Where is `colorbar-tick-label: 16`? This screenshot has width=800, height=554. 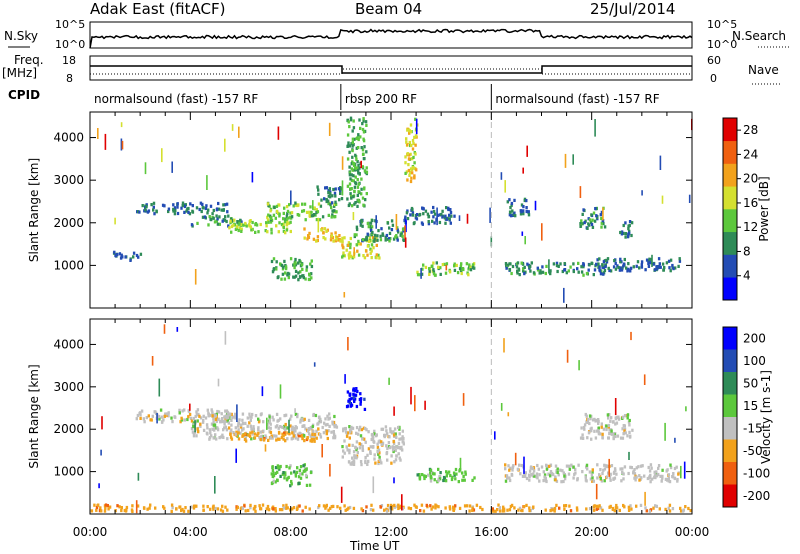
colorbar-tick-label: 16 is located at coordinates (750, 203).